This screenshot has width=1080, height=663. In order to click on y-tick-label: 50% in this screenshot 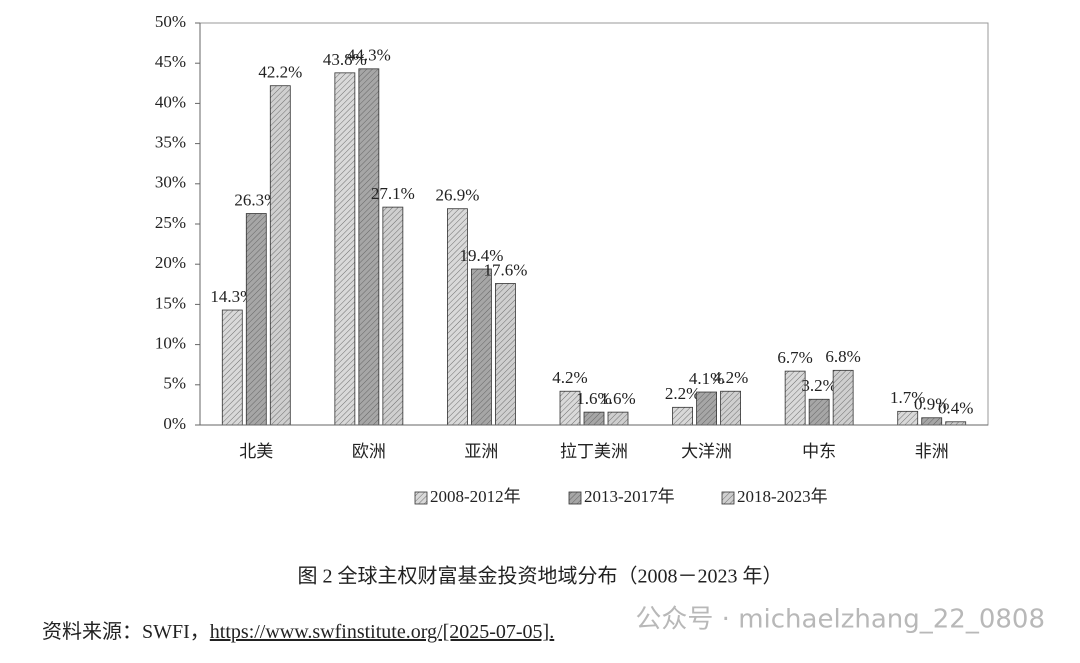, I will do `click(170, 21)`.